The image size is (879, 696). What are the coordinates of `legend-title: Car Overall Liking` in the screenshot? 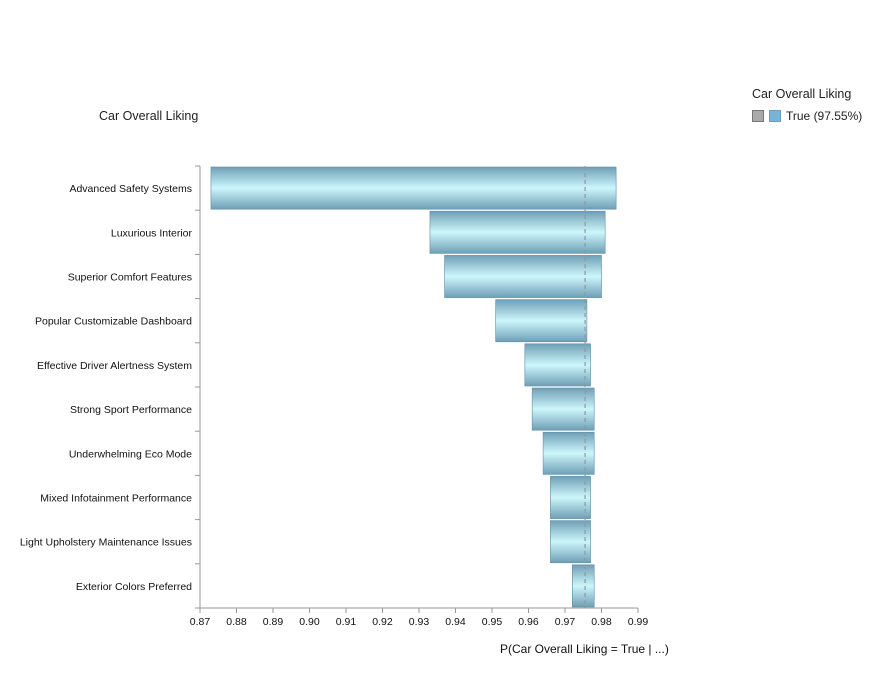 It's located at (802, 94).